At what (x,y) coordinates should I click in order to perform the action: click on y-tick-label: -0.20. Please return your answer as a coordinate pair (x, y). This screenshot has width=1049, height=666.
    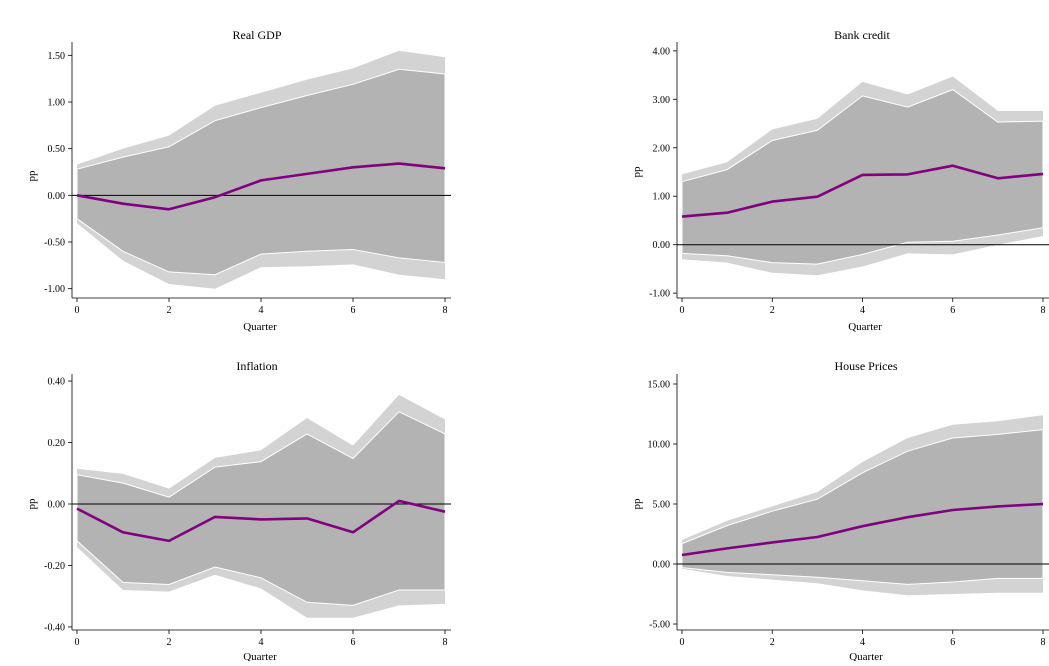
    Looking at the image, I should click on (54, 566).